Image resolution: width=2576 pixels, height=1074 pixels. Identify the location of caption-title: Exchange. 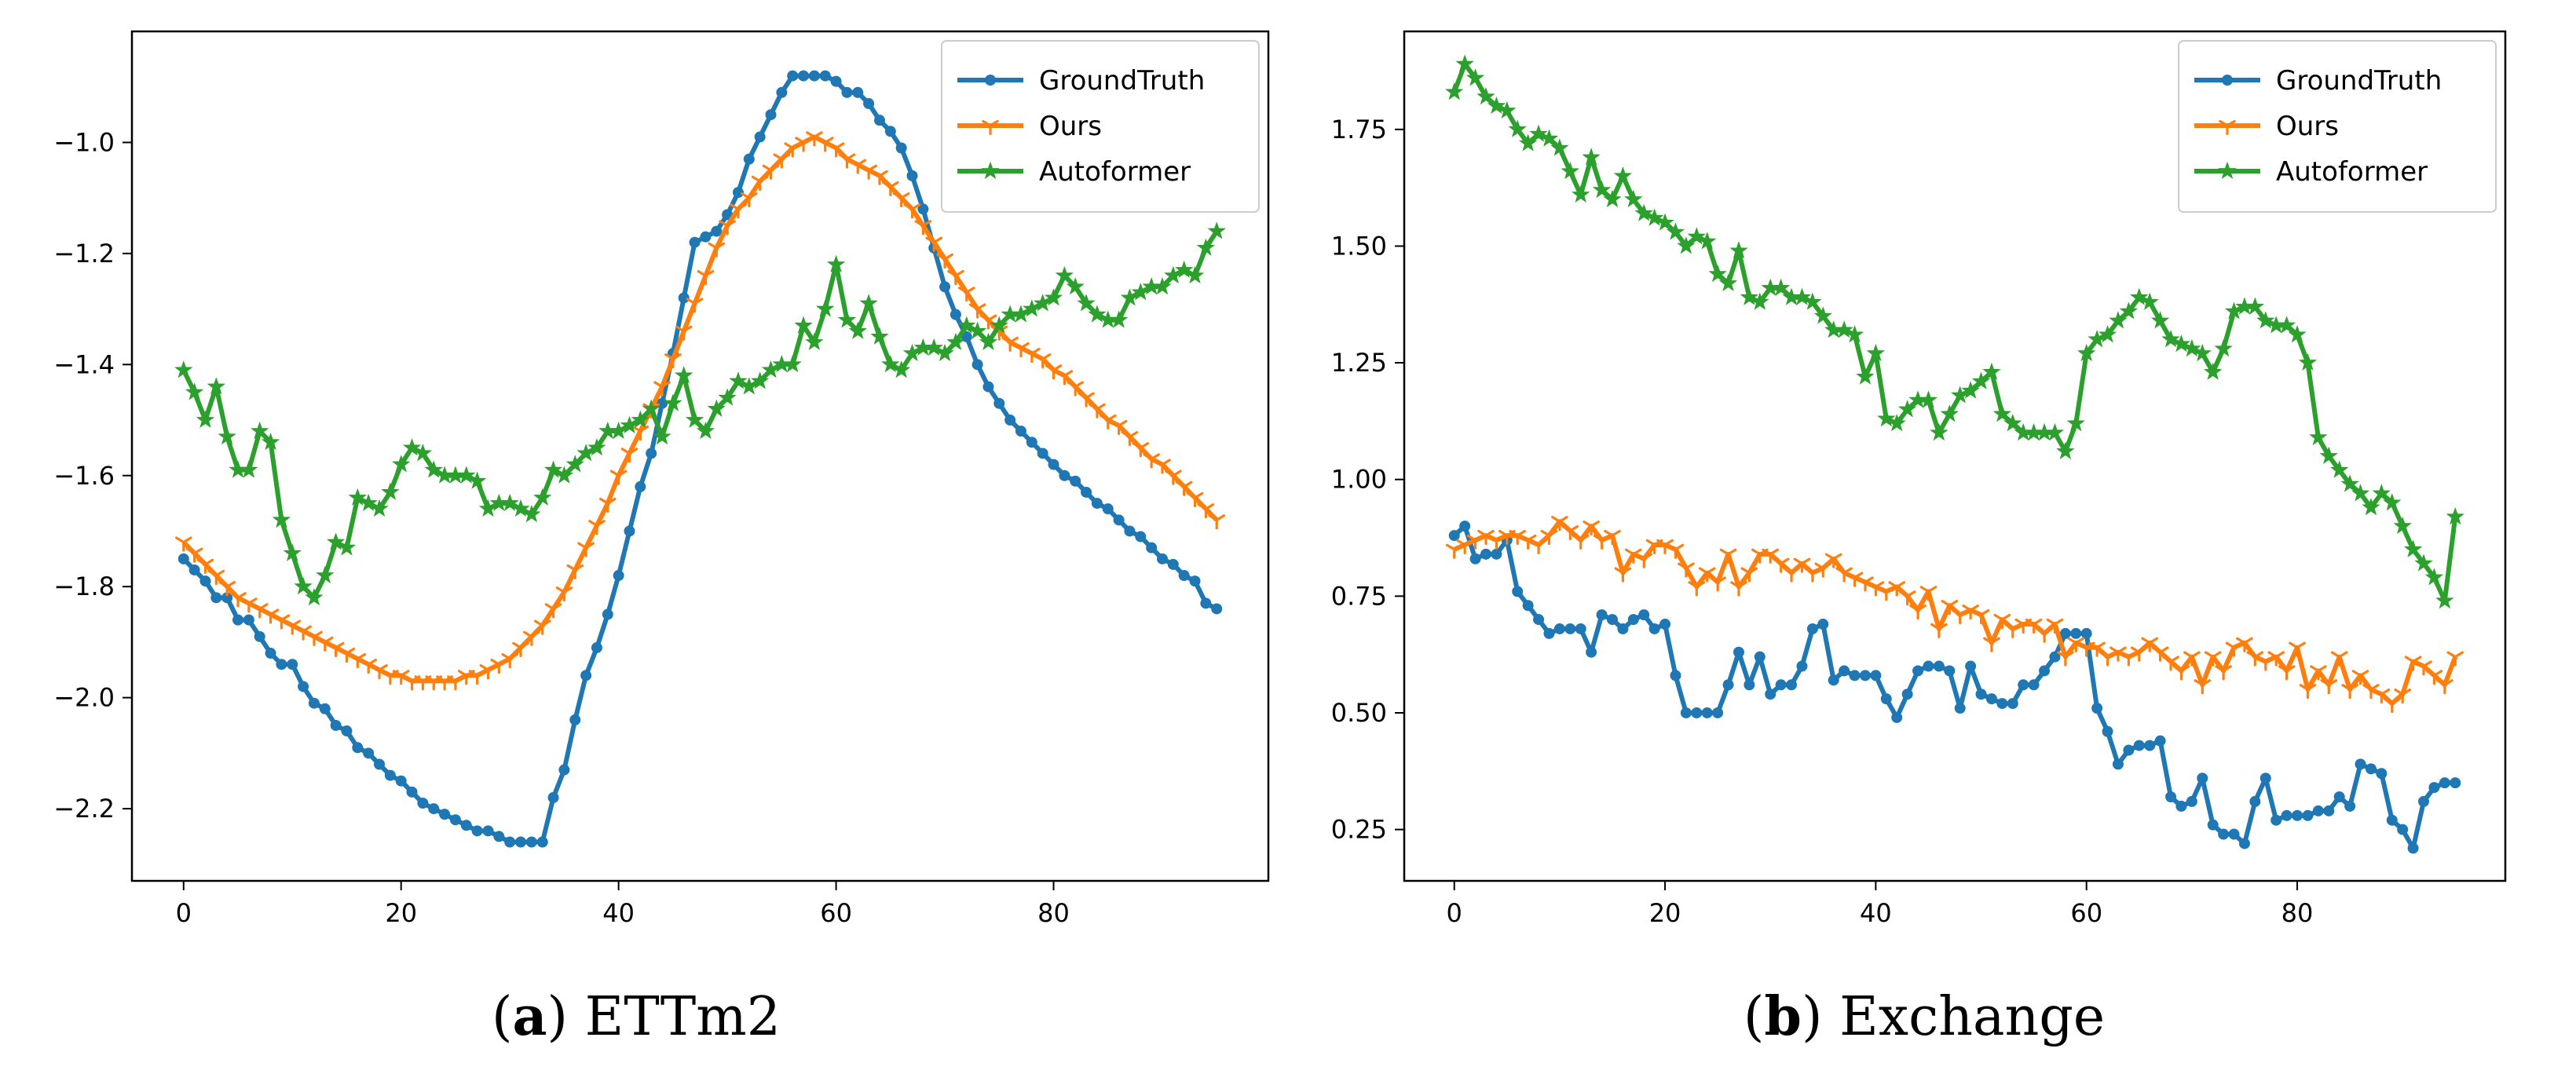
(1964, 1017).